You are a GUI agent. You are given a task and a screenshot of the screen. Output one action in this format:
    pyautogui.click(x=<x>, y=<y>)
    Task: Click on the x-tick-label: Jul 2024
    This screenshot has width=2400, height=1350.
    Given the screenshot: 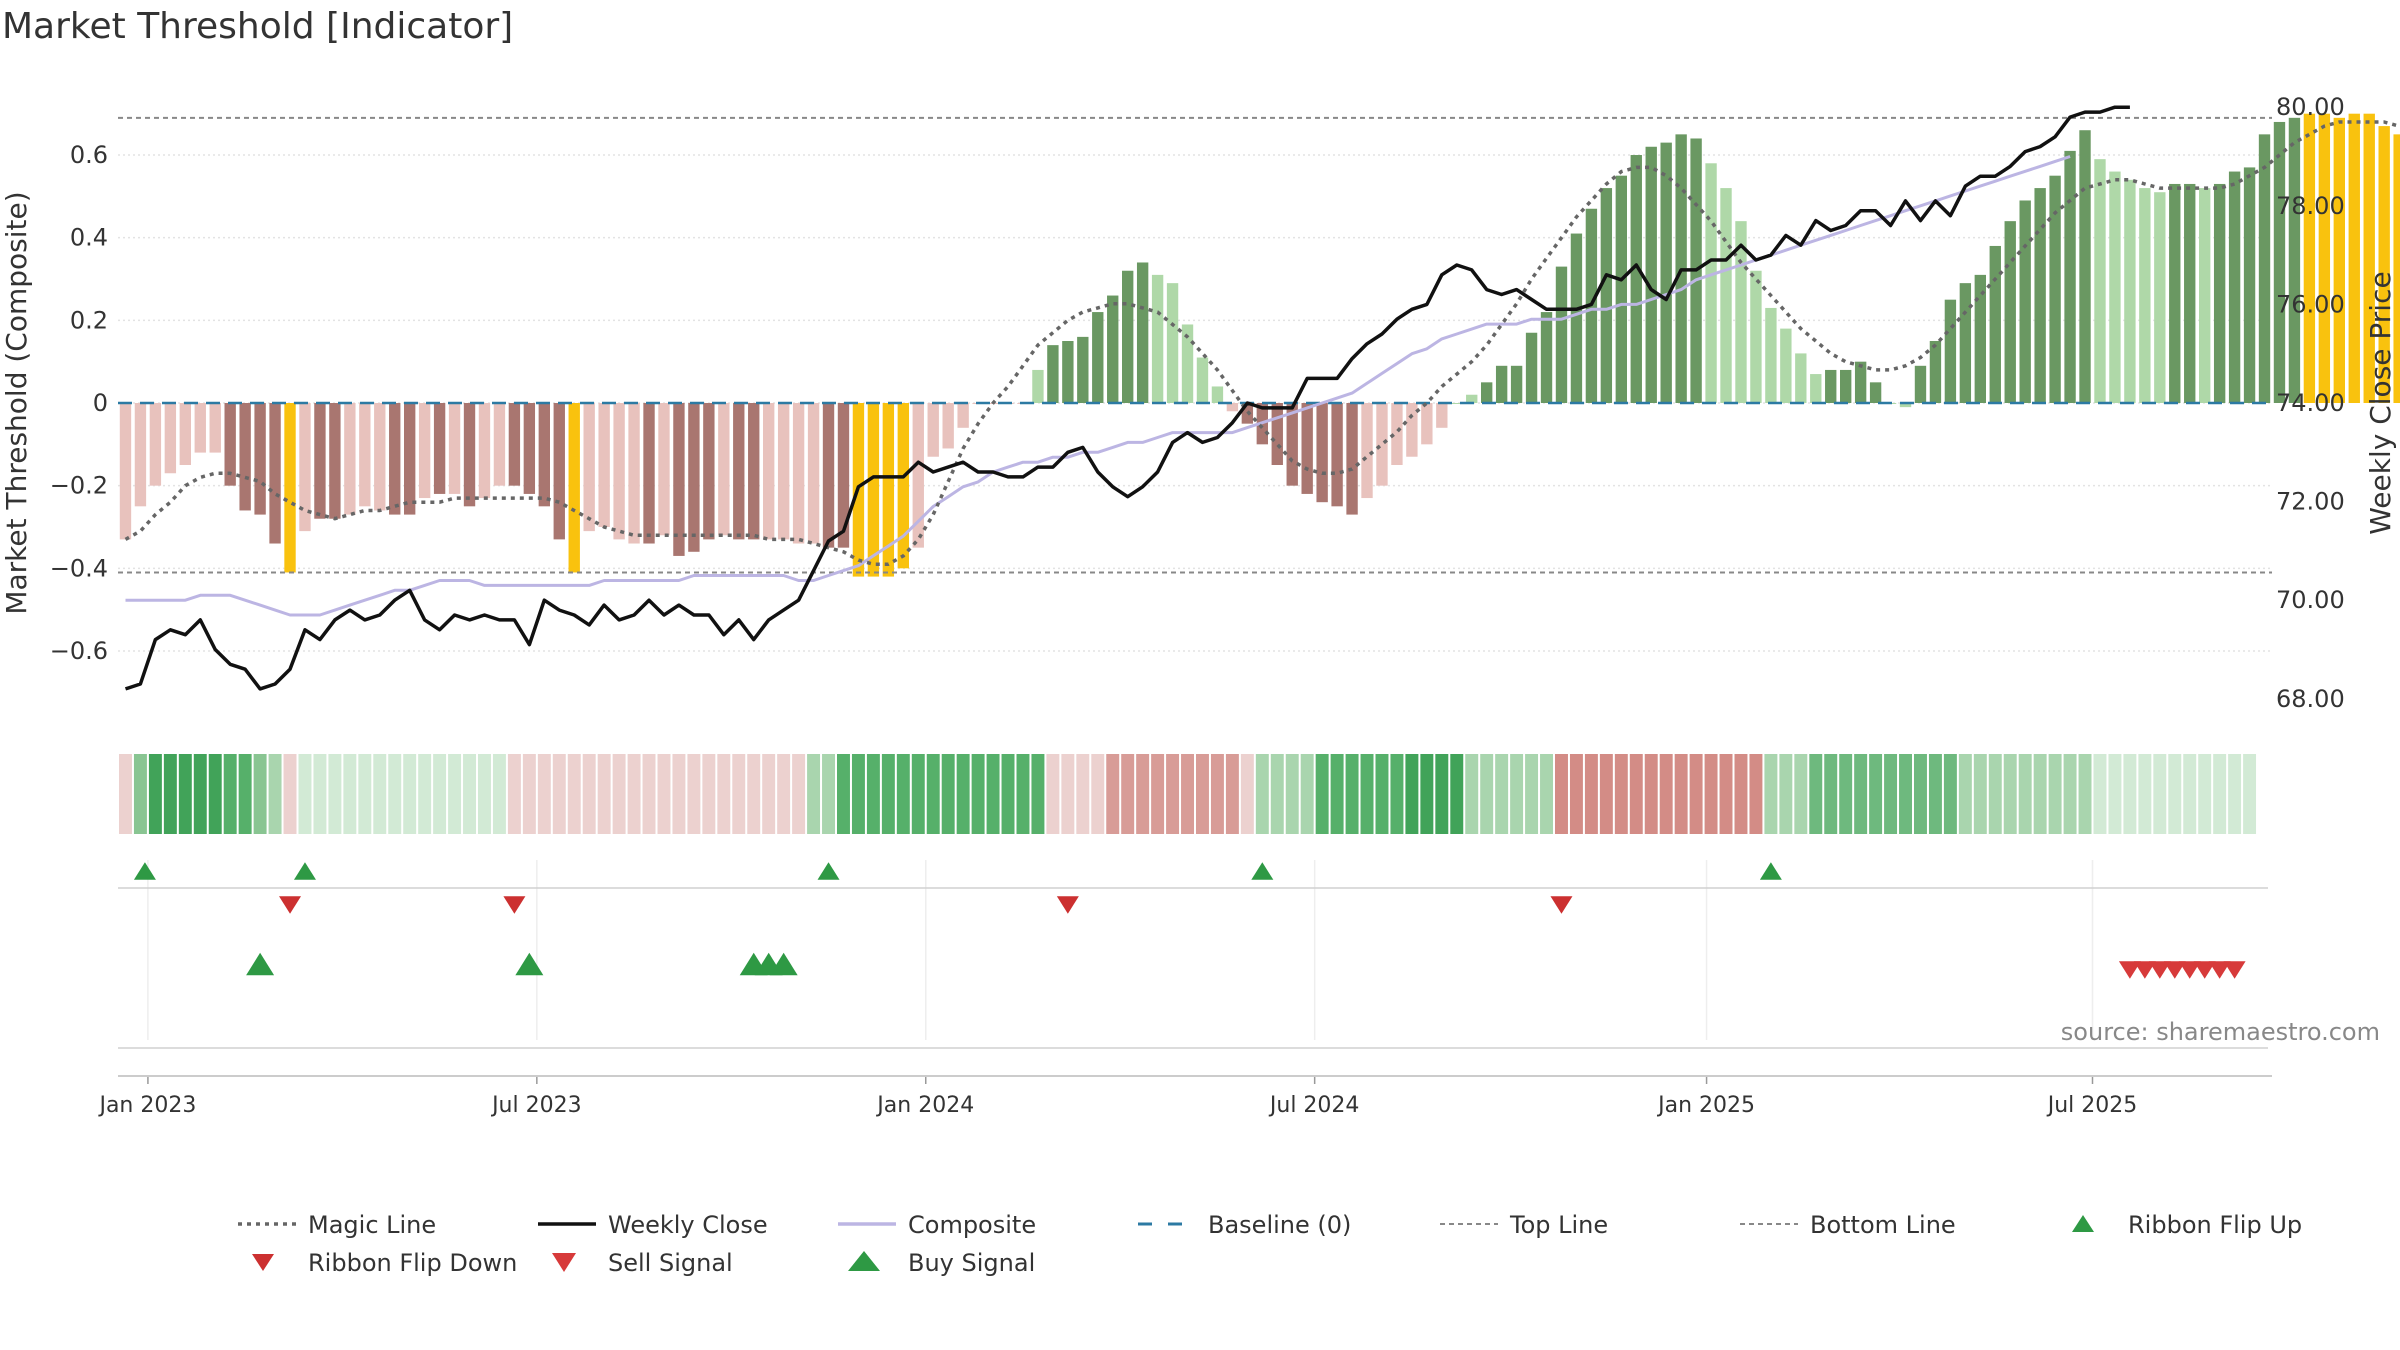 What is the action you would take?
    pyautogui.click(x=1314, y=1105)
    